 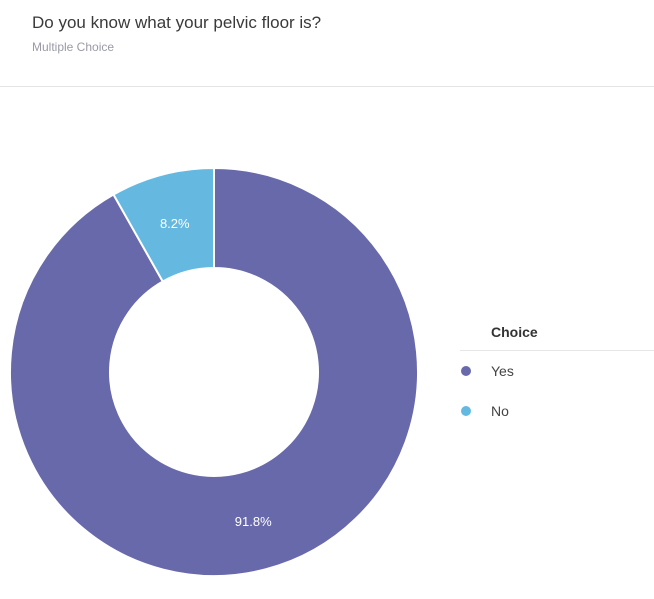 I want to click on legend-swatch-yes, so click(x=466, y=371).